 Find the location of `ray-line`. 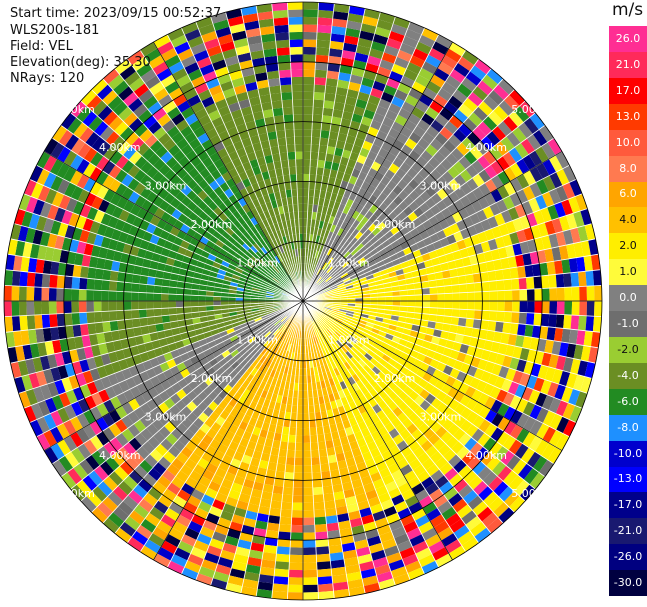

ray-line is located at coordinates (161, 255).